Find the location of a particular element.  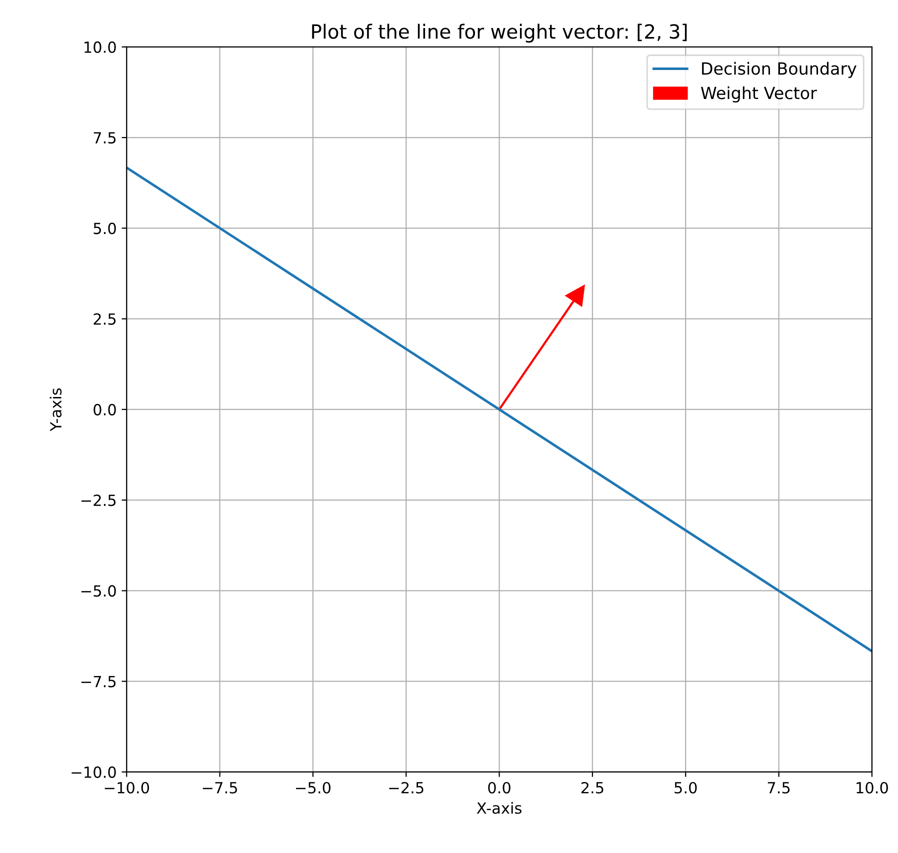

x-tick-label: −2.5 is located at coordinates (406, 788).